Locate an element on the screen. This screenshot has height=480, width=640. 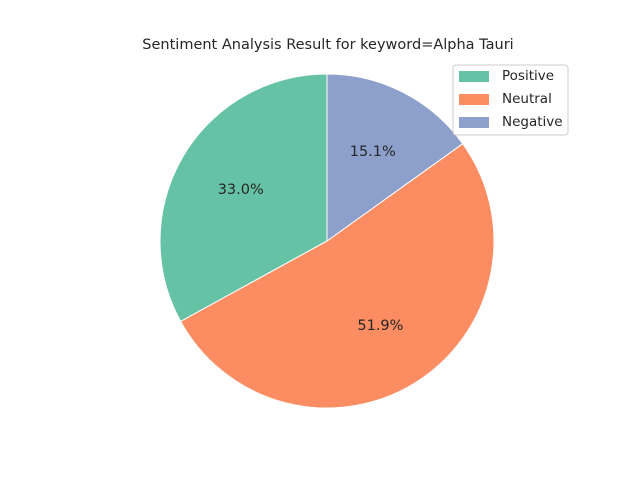
legend: Positive Neutral Negative is located at coordinates (510, 100).